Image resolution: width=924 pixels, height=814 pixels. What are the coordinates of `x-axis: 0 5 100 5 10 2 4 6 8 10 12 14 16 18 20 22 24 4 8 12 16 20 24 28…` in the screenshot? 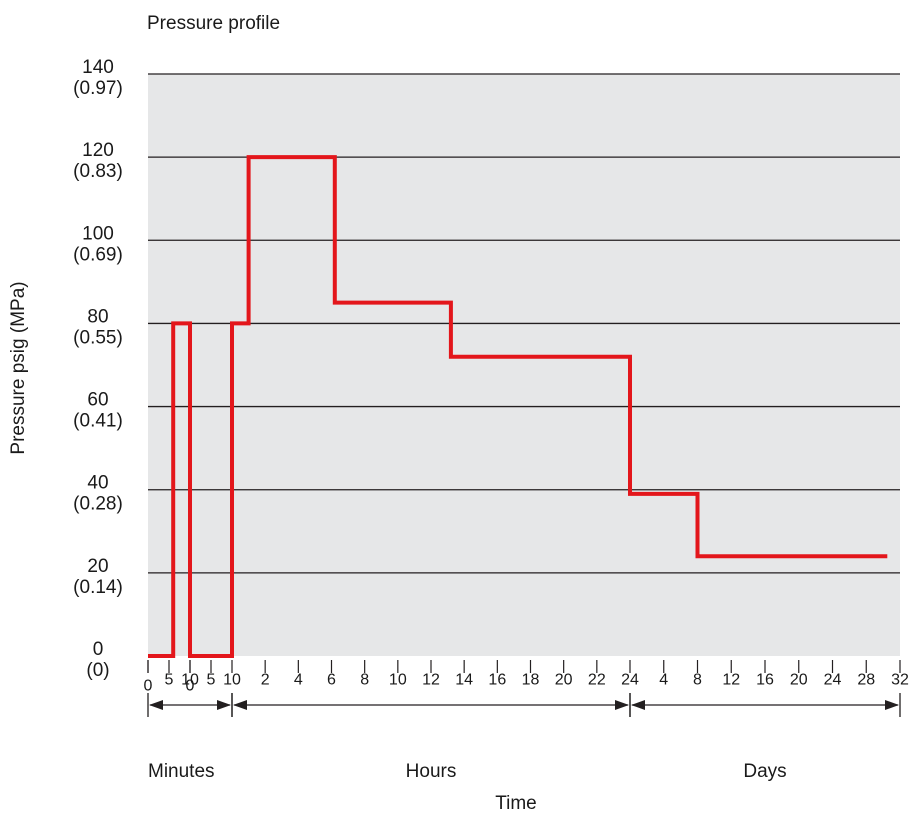 It's located at (526, 677).